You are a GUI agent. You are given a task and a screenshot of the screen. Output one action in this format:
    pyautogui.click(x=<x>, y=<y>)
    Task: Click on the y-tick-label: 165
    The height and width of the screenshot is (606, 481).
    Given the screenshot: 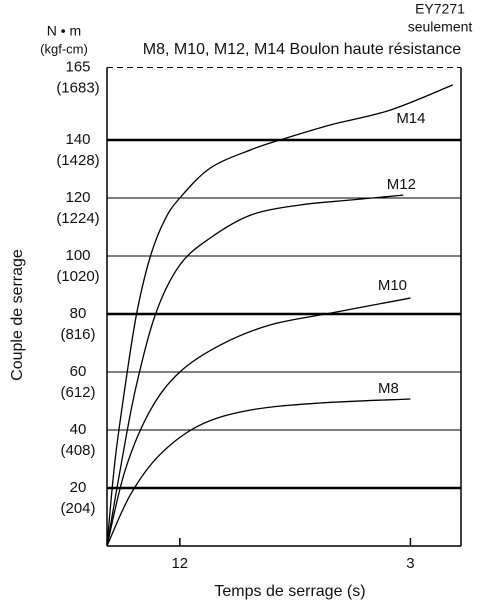 What is the action you would take?
    pyautogui.click(x=77, y=66)
    